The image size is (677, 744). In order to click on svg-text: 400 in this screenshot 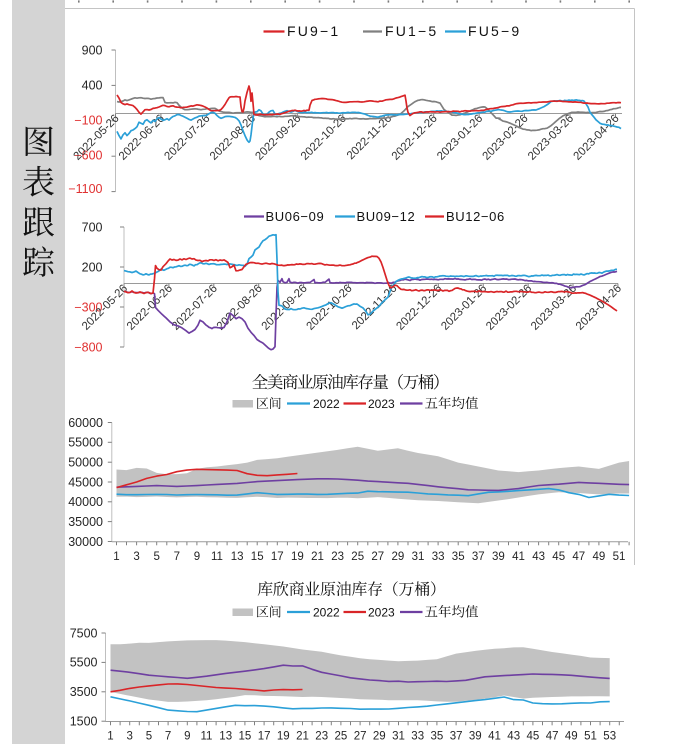, I will do `click(92, 86)`.